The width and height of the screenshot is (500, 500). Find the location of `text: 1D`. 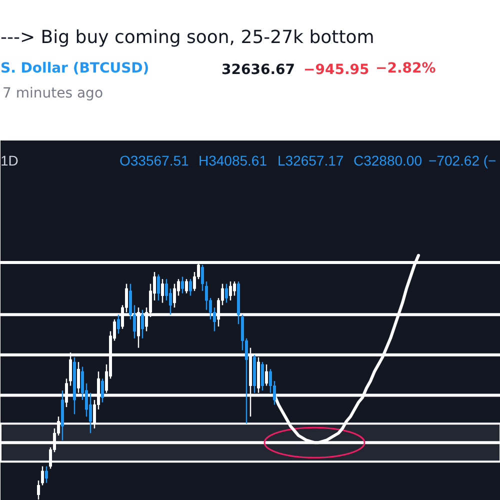

text: 1D is located at coordinates (9, 160).